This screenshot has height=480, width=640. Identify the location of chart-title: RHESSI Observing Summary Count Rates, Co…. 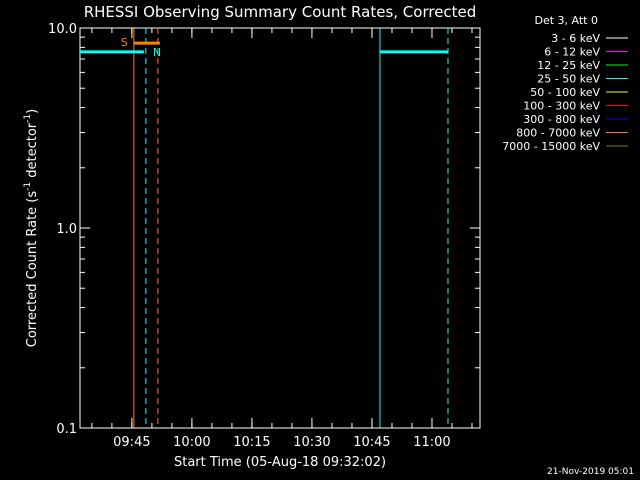
(280, 12).